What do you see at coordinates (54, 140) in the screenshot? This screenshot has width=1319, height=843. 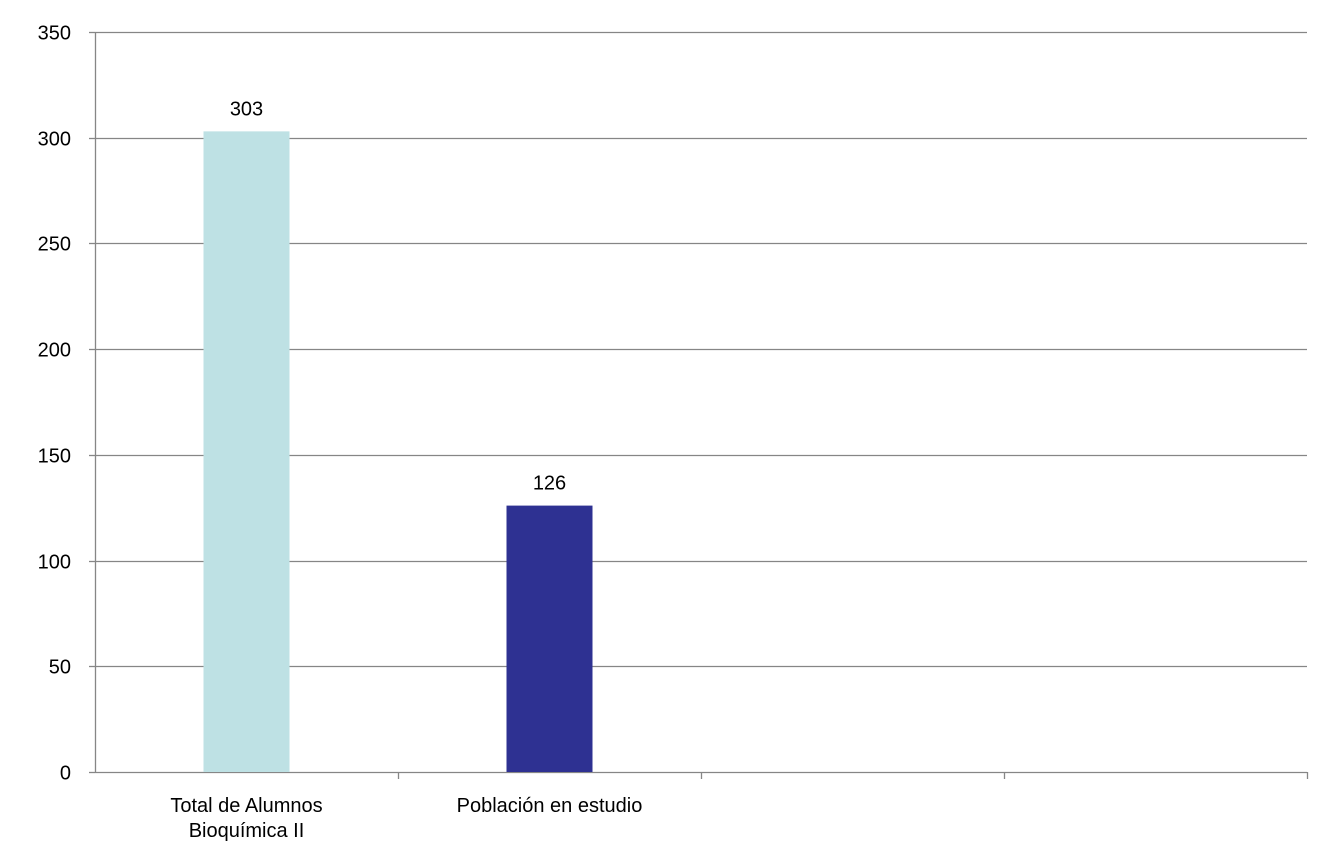 I see `y-tick-label: 300` at bounding box center [54, 140].